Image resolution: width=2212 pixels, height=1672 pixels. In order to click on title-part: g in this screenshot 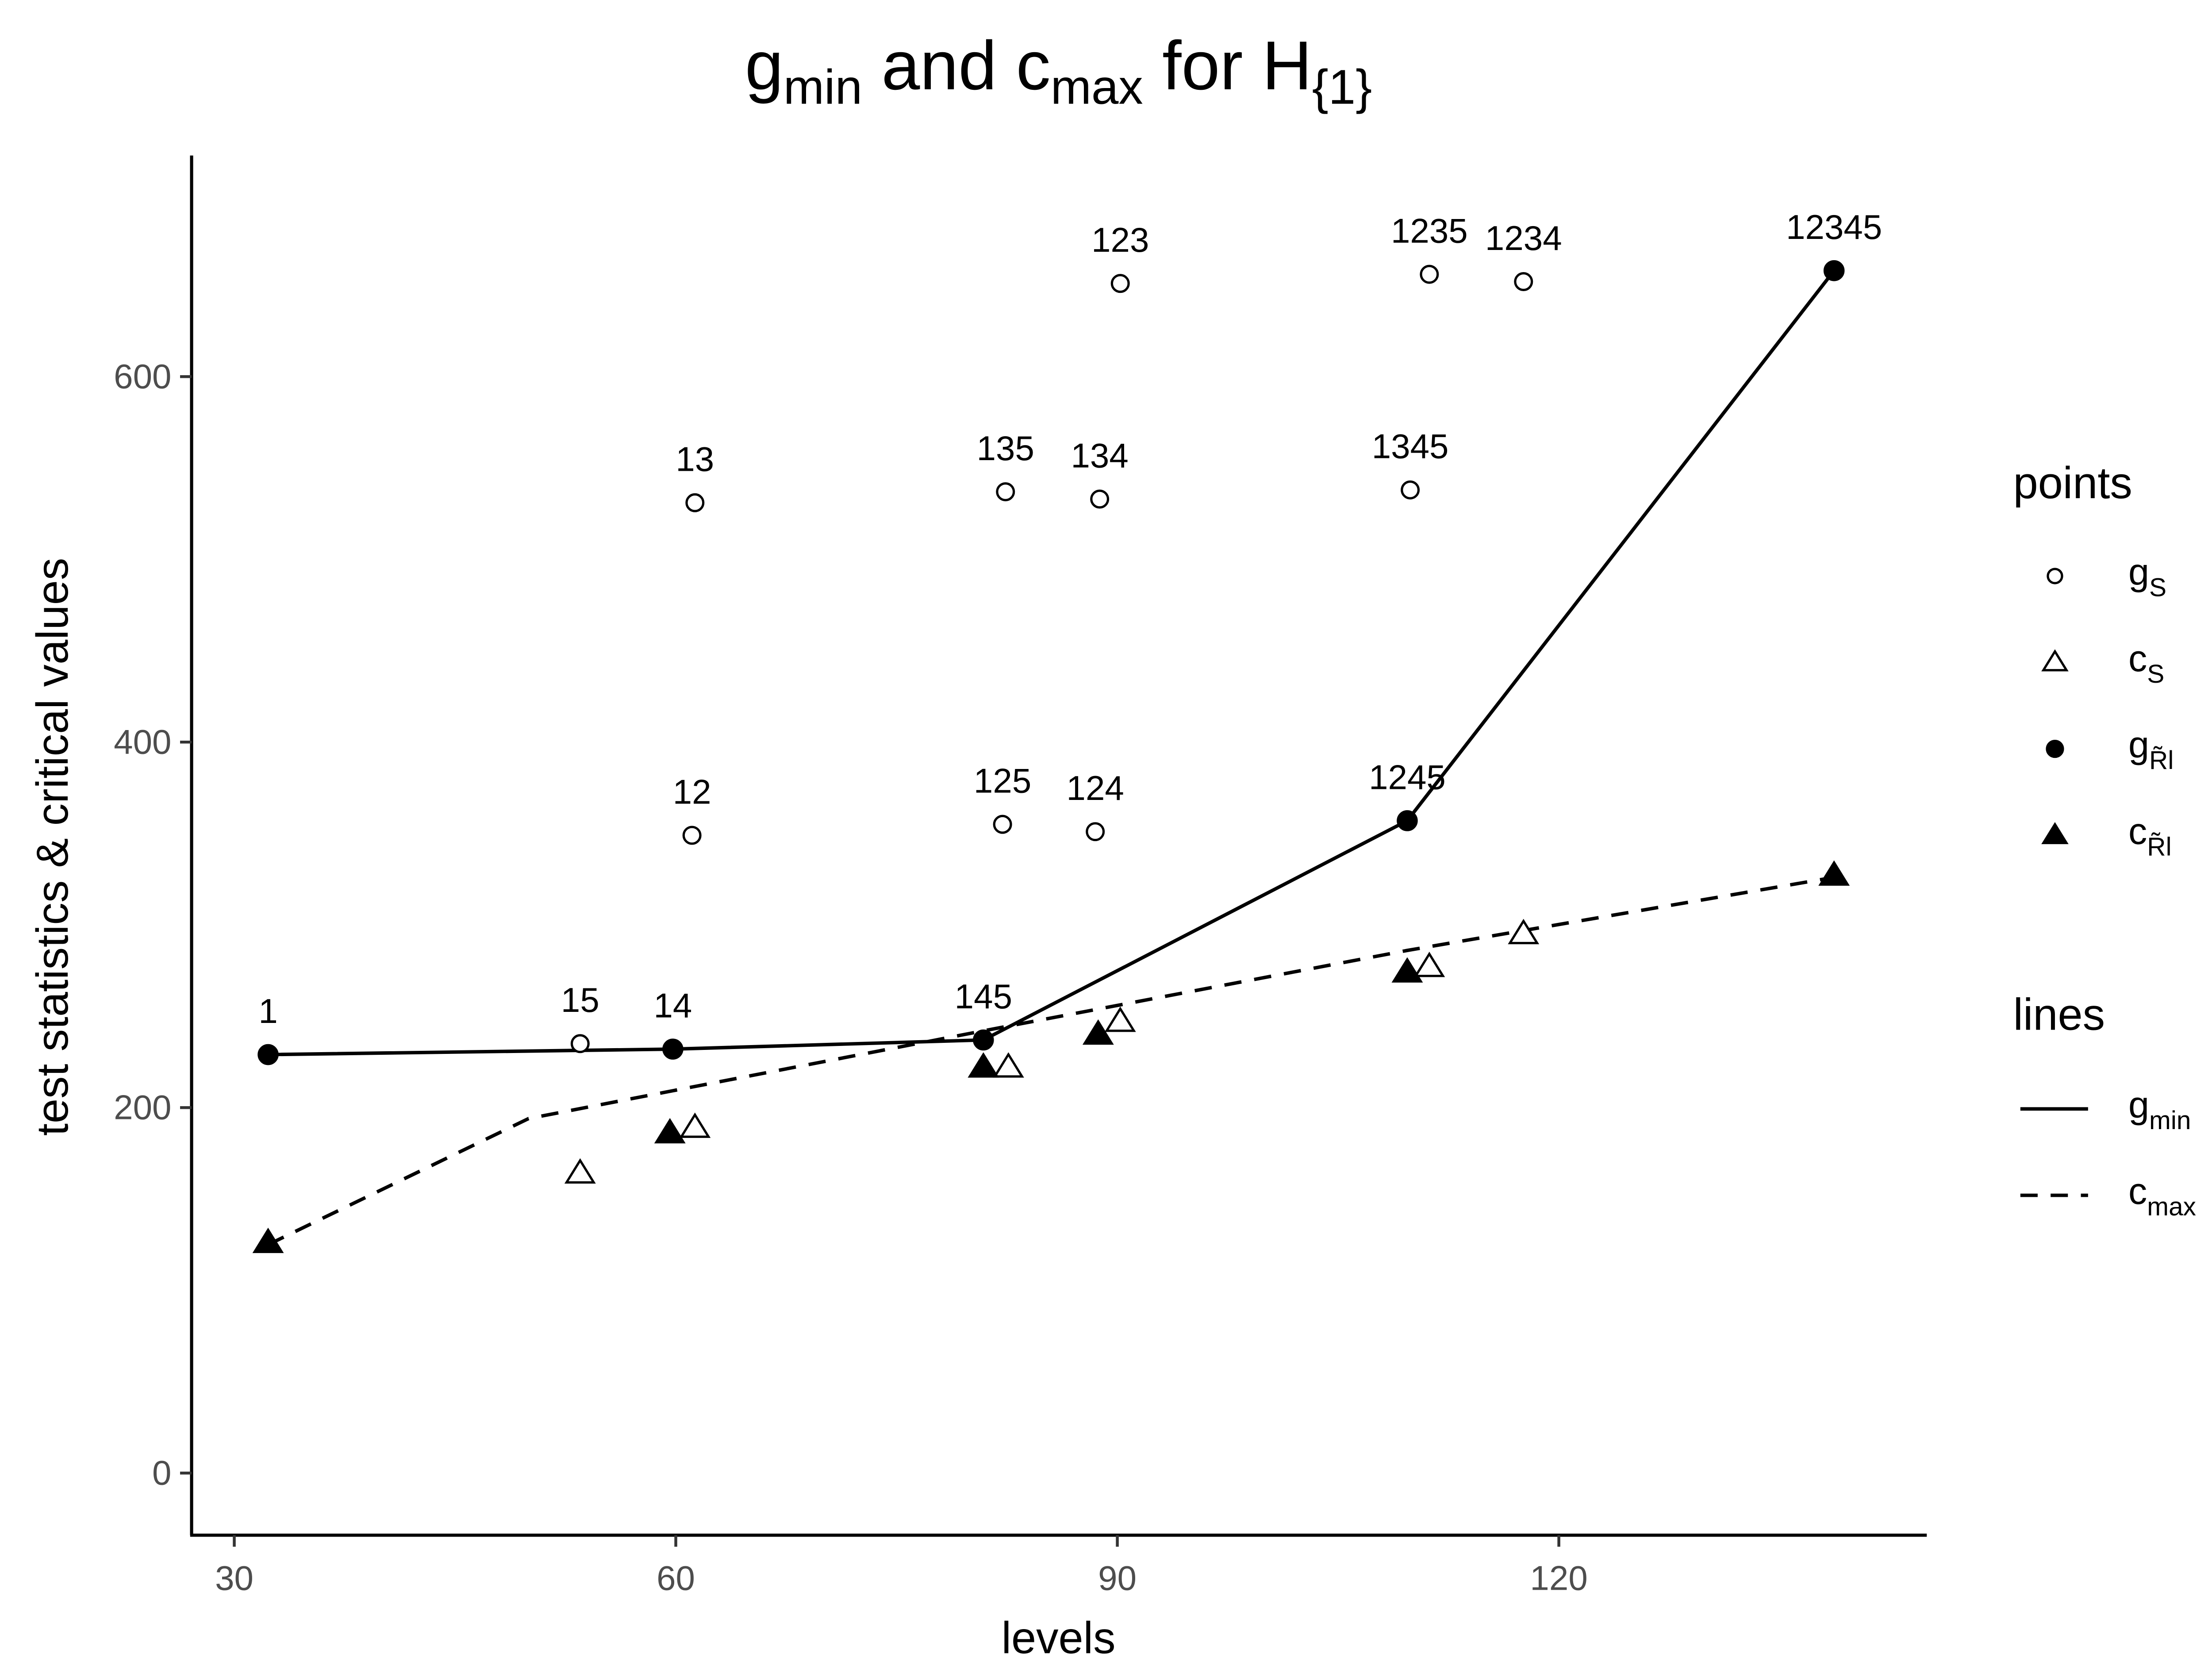, I will do `click(764, 65)`.